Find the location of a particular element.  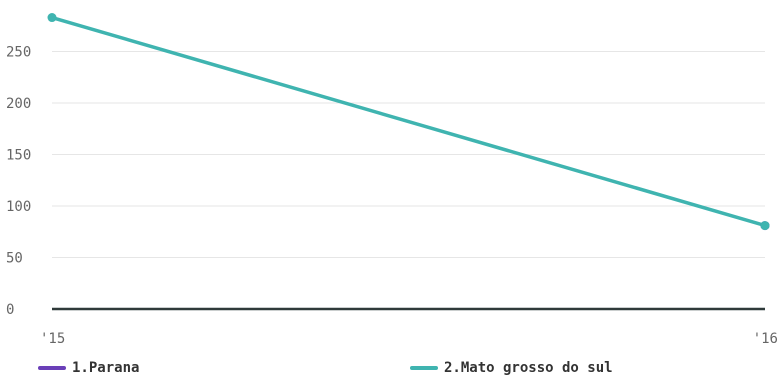

y-axis-ticks: 0 50 100 150 200 250 is located at coordinates (18, 182).